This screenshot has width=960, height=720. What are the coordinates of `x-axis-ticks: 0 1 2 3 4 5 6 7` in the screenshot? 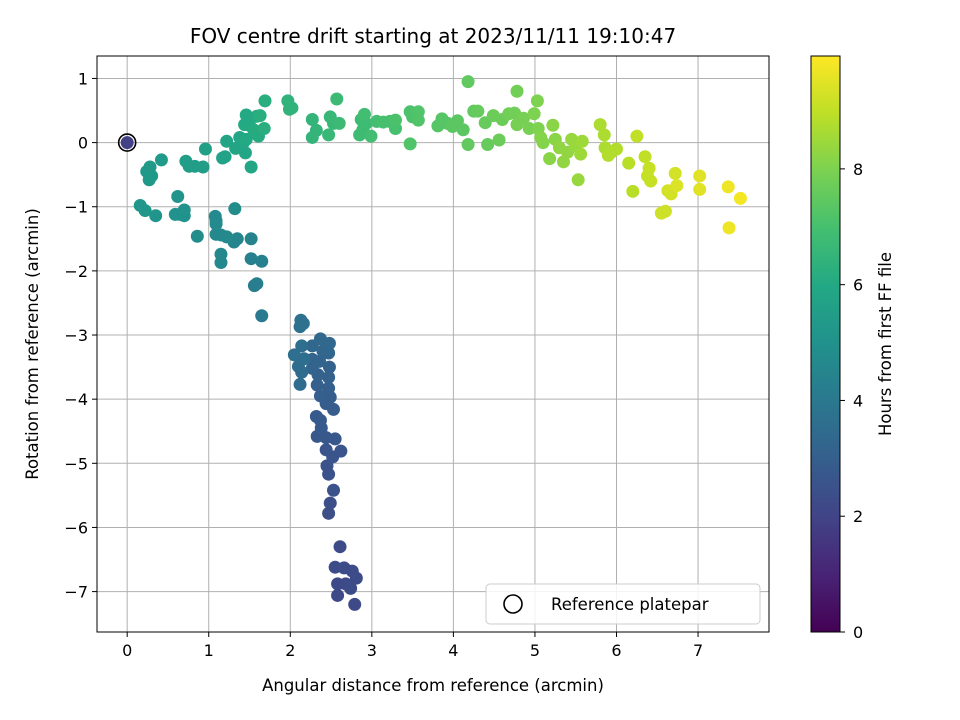 It's located at (412, 646).